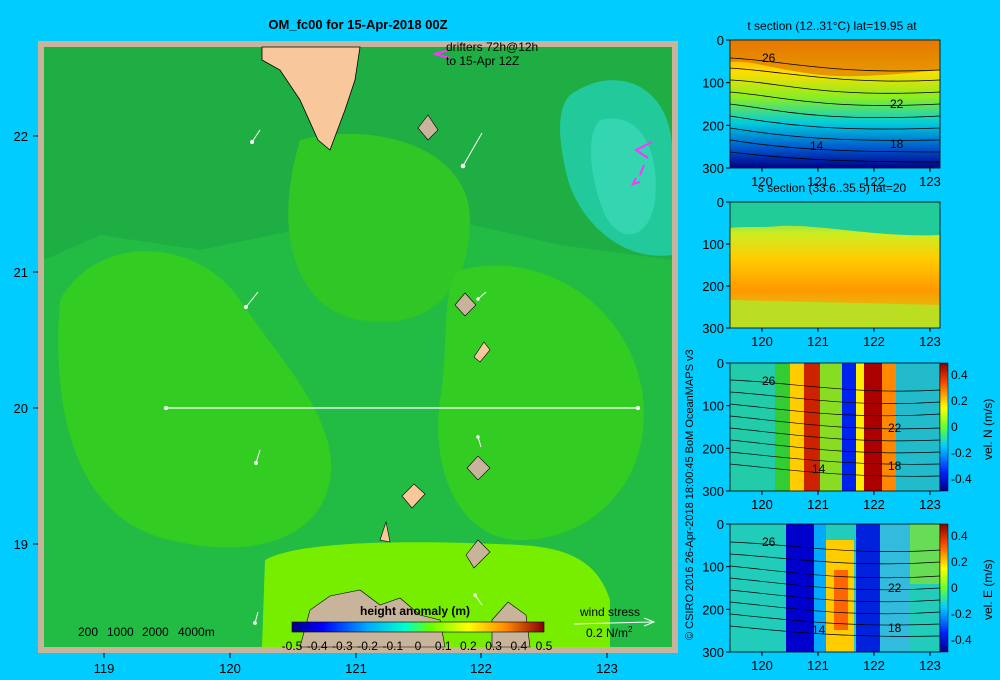 The width and height of the screenshot is (1000, 680). I want to click on section-start, so click(166, 408).